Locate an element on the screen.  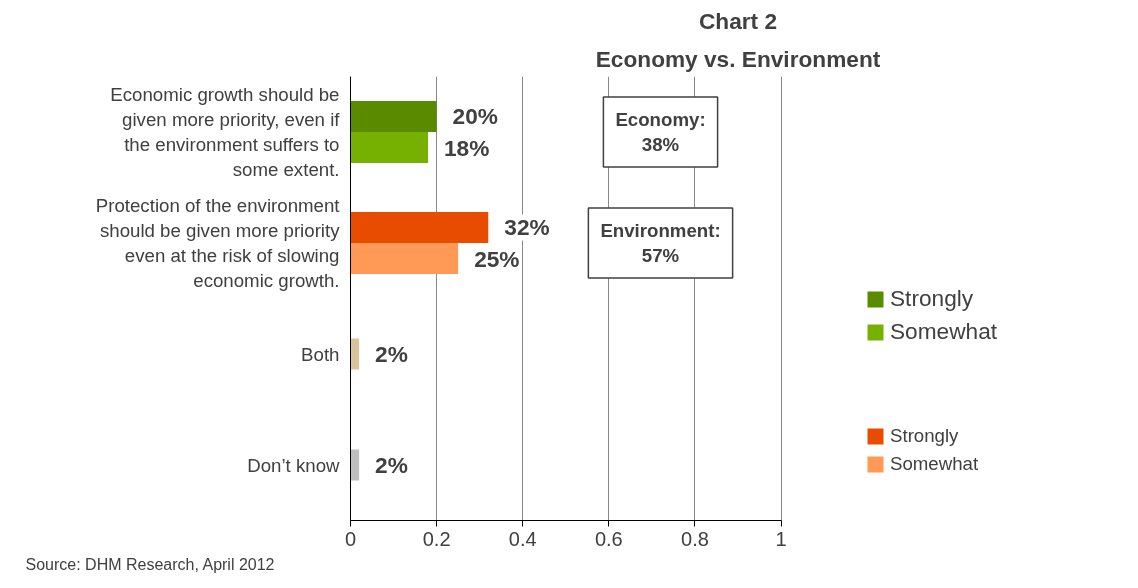
y-tick-label: Economic growth should be given more priority, even if the environment suffers to some extent. is located at coordinates (225, 132).